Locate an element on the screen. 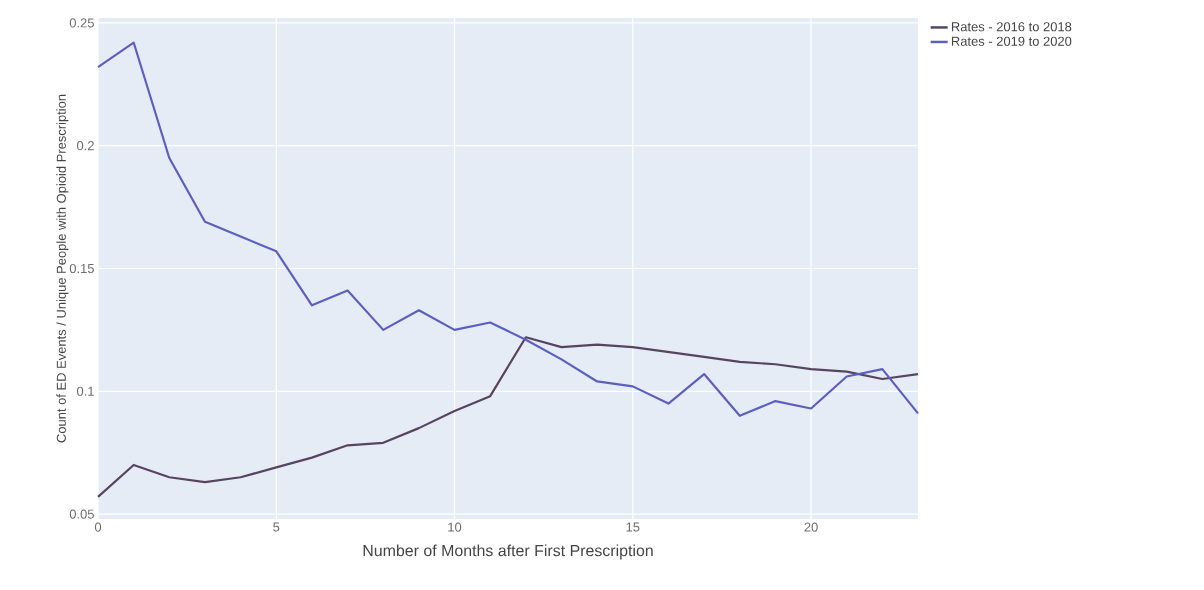 The width and height of the screenshot is (1204, 590). x-tick-label: 10 is located at coordinates (455, 527).